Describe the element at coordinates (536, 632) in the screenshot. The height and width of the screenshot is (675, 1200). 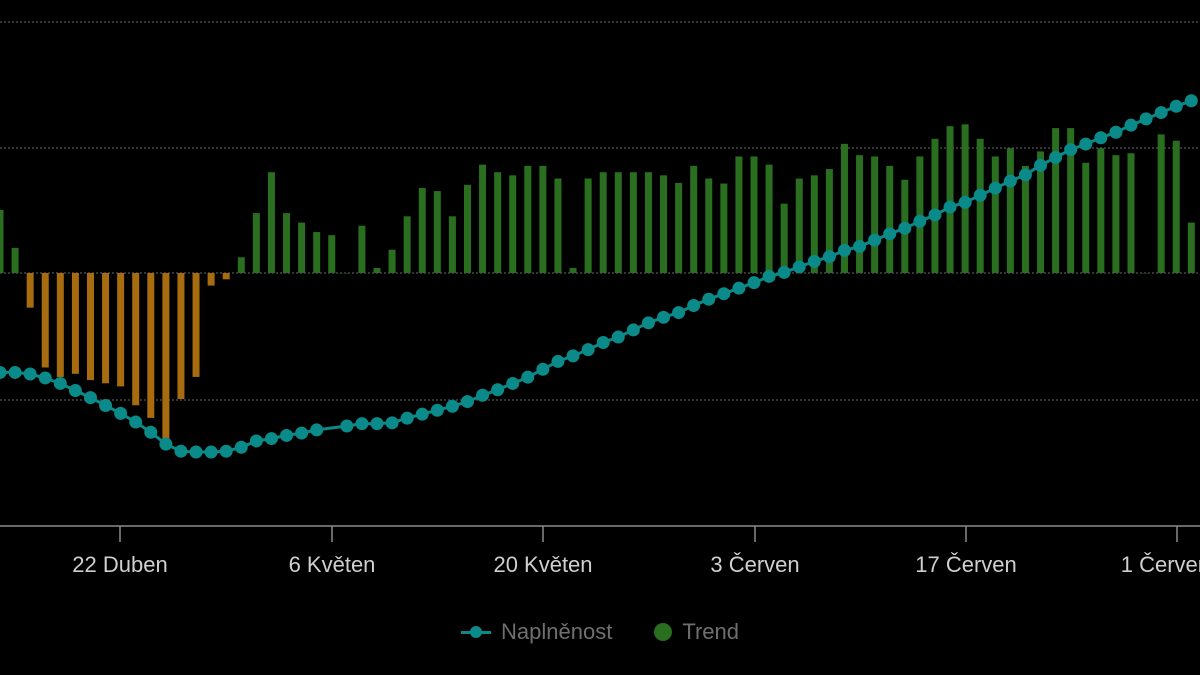
I see `legend-item-naplnenost: Naplněnost` at that location.